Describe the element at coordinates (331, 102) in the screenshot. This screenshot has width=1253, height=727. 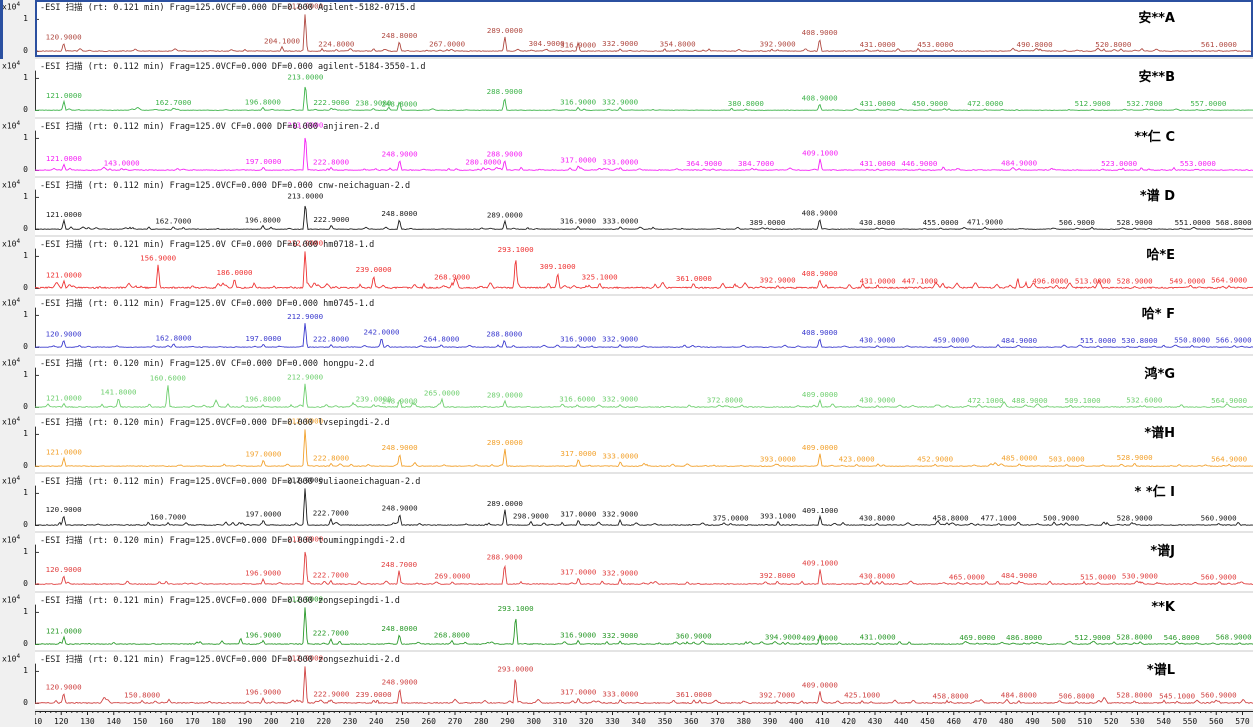
I see `peak-label: 222.9000` at that location.